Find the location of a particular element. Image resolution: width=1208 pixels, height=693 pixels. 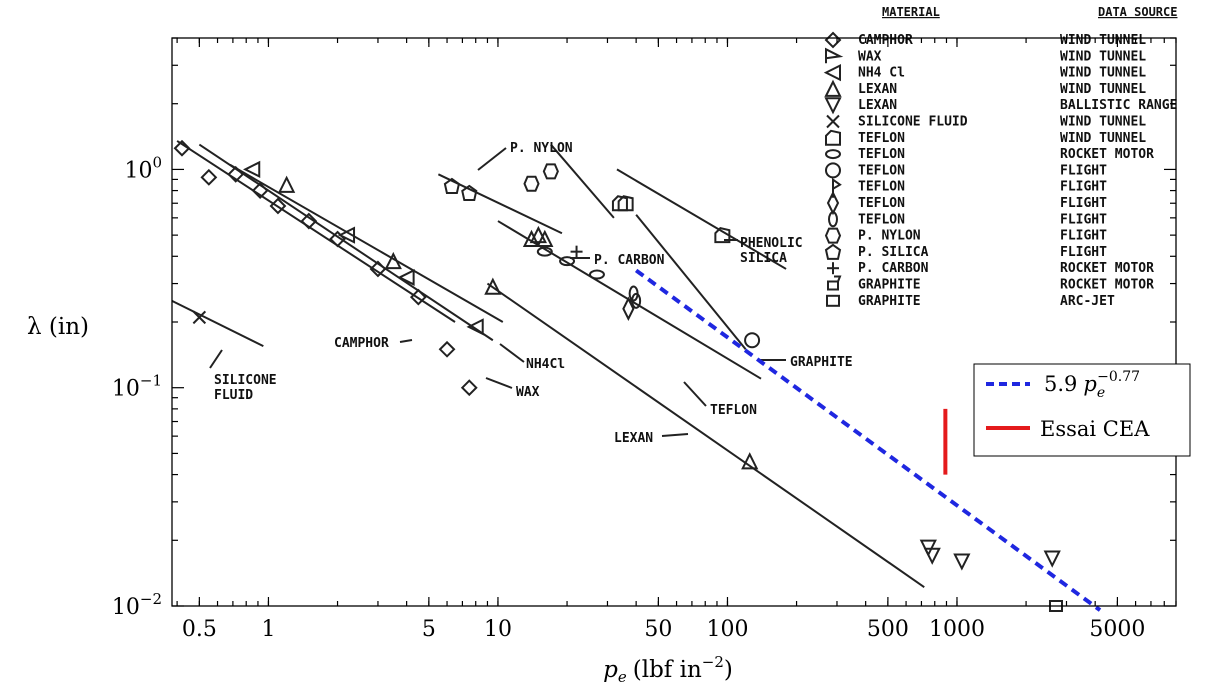

point-flag-triangle is located at coordinates (834, 55).